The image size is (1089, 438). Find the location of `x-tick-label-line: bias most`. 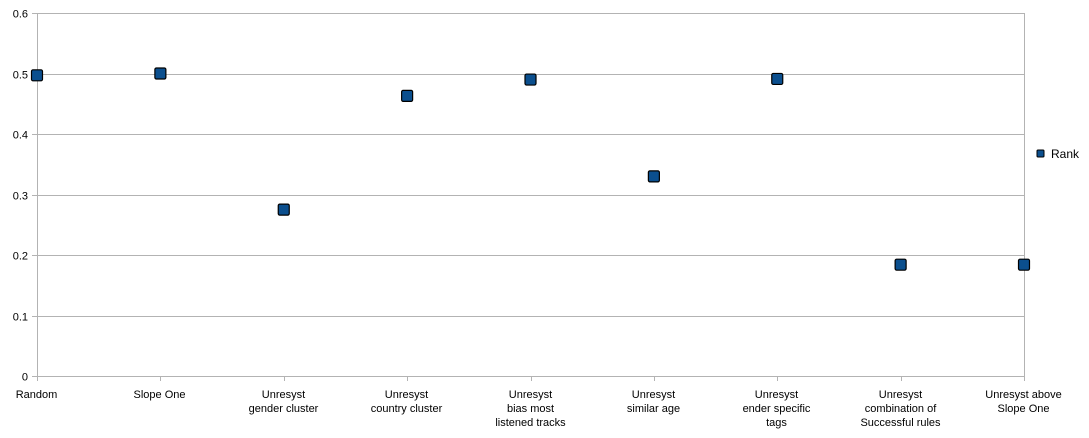

x-tick-label-line: bias most is located at coordinates (530, 409).